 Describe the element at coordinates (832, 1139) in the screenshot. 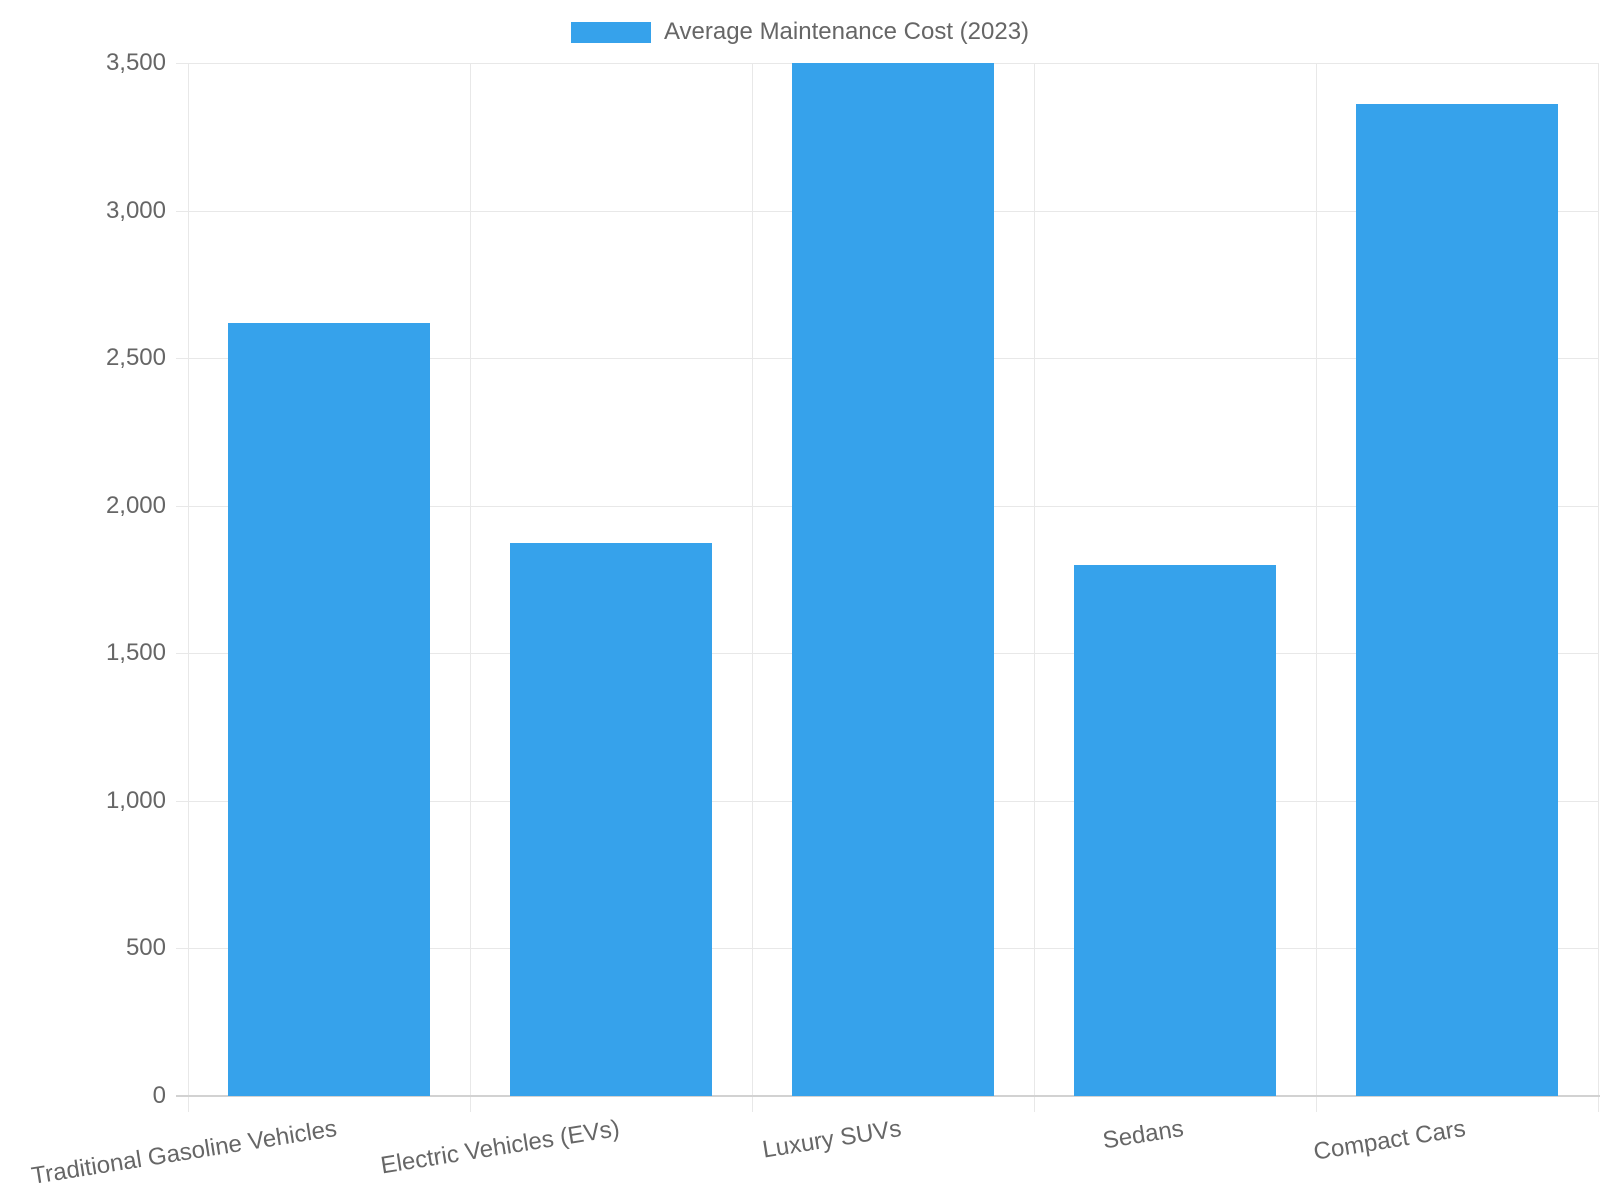

I see `x-axis-tick-label: Luxury SUVs` at that location.